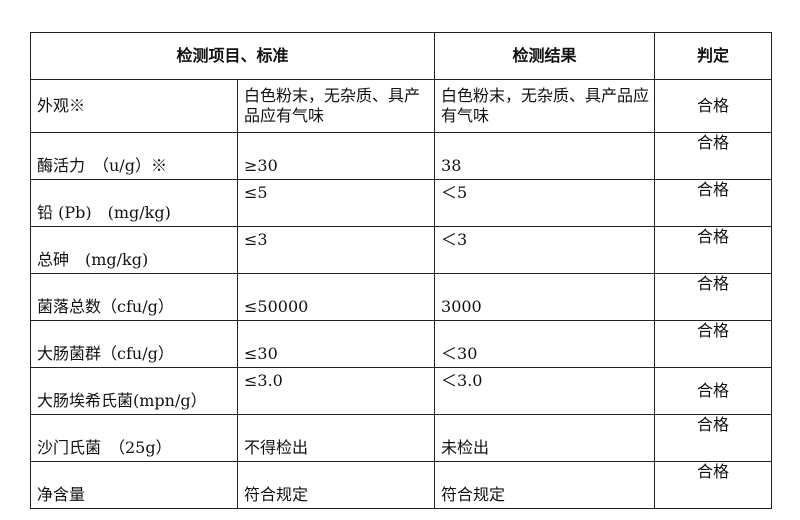 This screenshot has width=800, height=520. What do you see at coordinates (545, 203) in the screenshot?
I see `result-cell: ＜5` at bounding box center [545, 203].